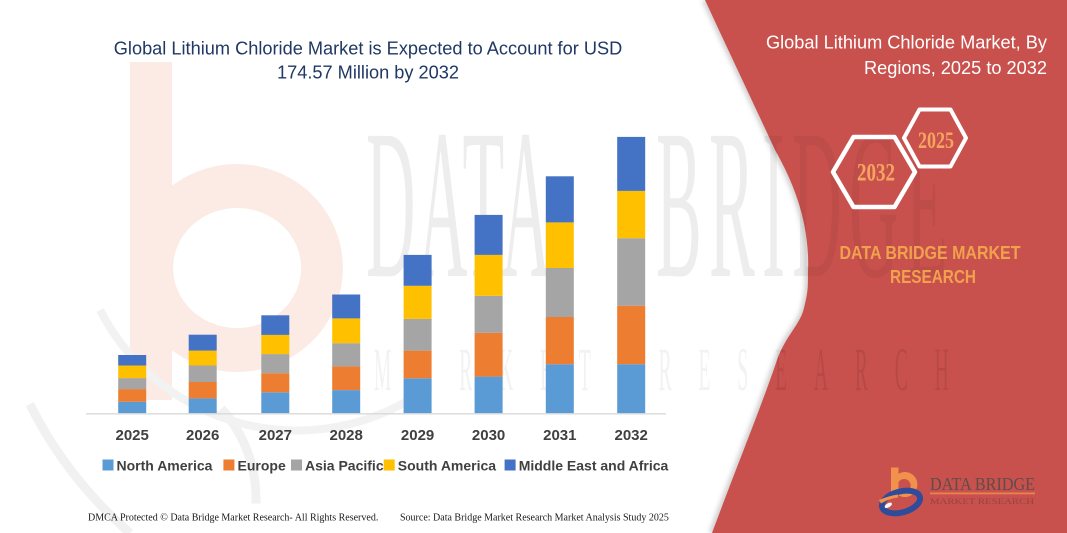 The height and width of the screenshot is (533, 1067). What do you see at coordinates (459, 204) in the screenshot?
I see `svg-text: DATA` at bounding box center [459, 204].